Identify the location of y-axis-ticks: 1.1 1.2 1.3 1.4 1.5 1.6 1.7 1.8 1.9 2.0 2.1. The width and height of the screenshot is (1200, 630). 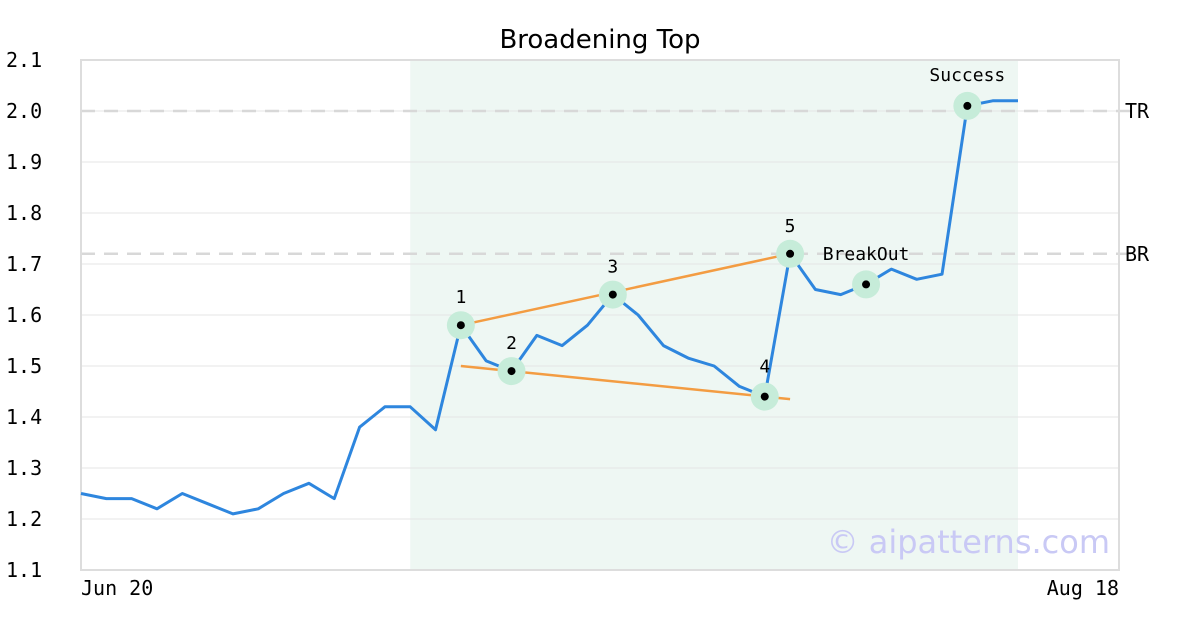
(24, 315).